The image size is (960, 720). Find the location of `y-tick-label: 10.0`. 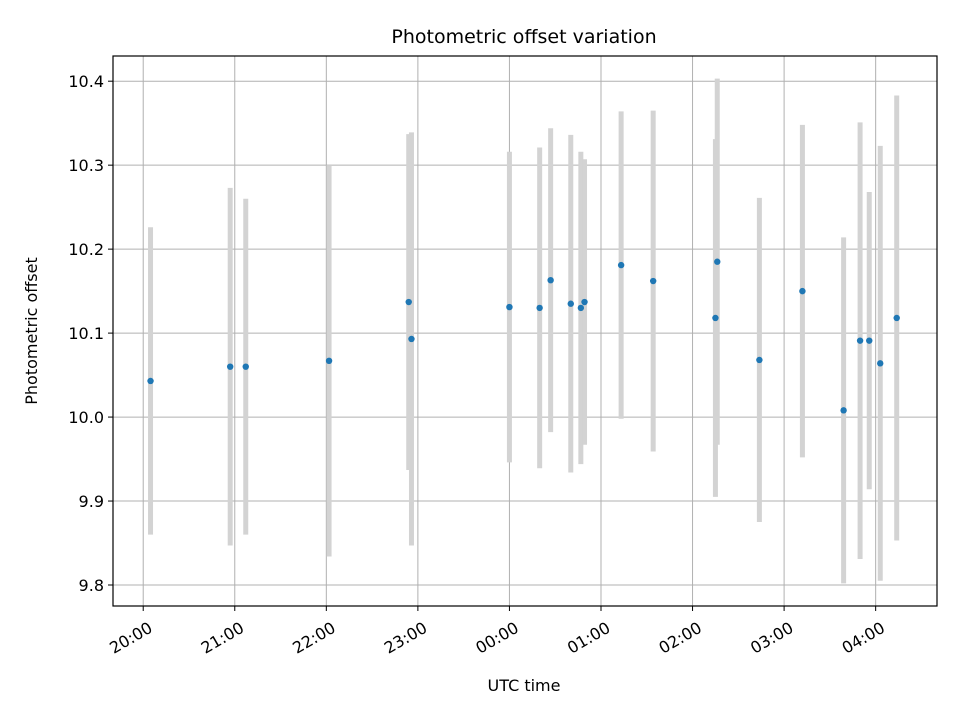

y-tick-label: 10.0 is located at coordinates (86, 417).